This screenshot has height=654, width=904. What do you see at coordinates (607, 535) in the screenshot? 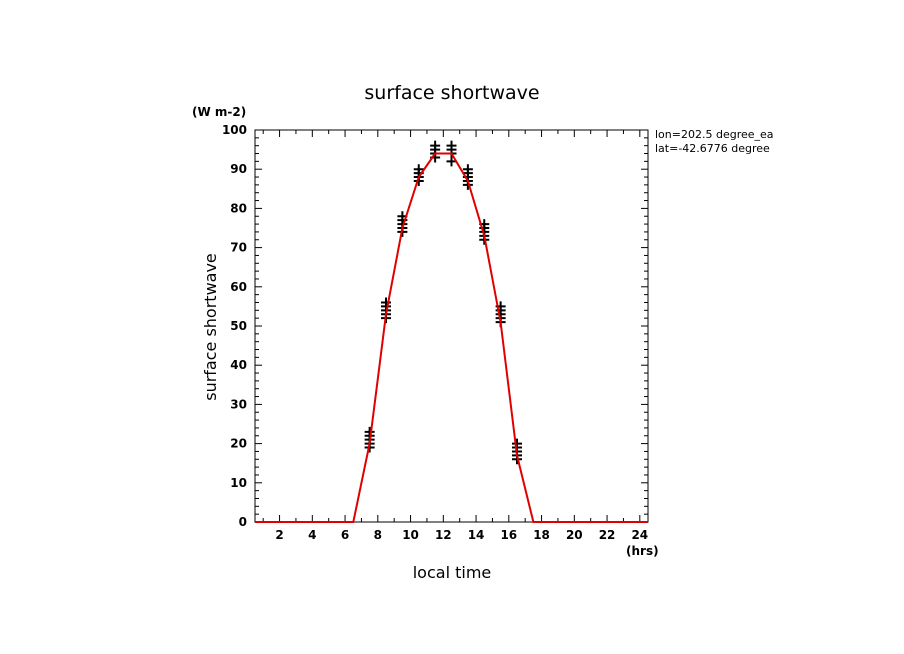
I see `x-tick-label: 22` at bounding box center [607, 535].